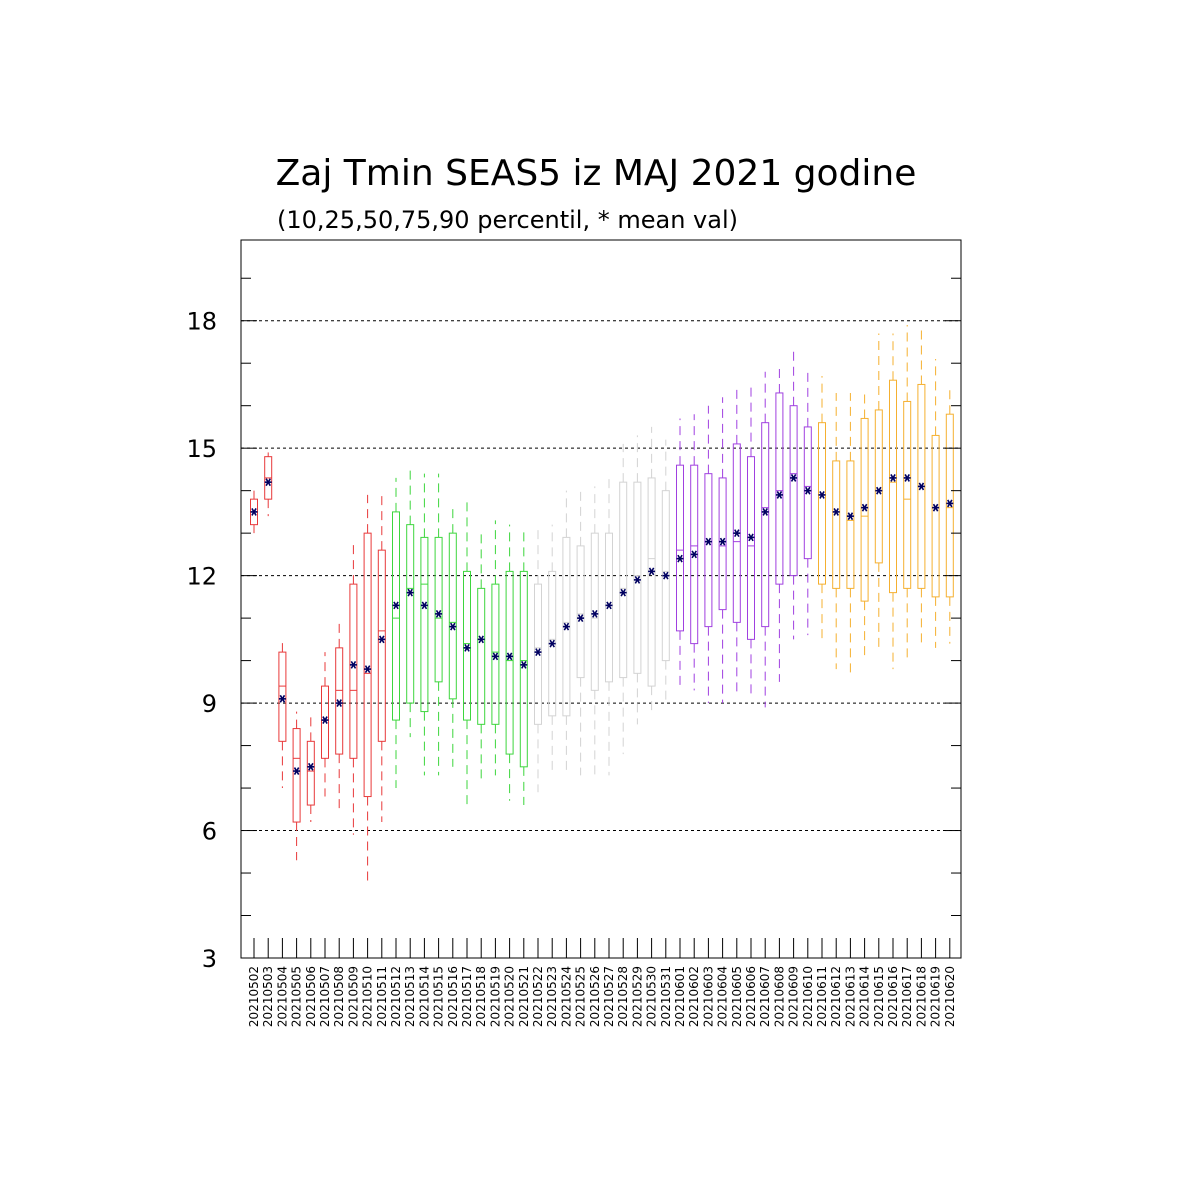  Describe the element at coordinates (694, 996) in the screenshot. I see `x-tick-label: 20210602` at that location.